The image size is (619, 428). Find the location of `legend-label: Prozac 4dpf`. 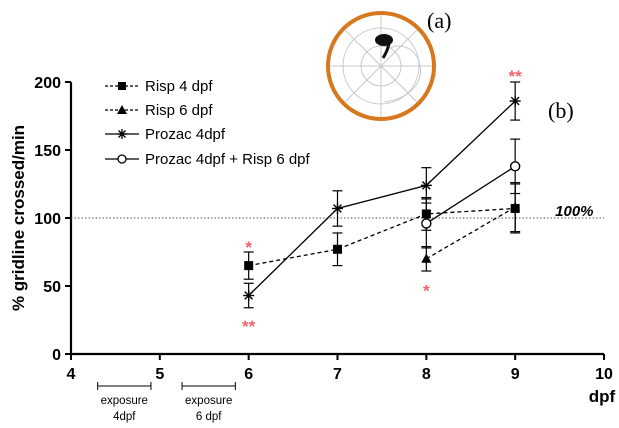

legend-label: Prozac 4dpf is located at coordinates (185, 134).